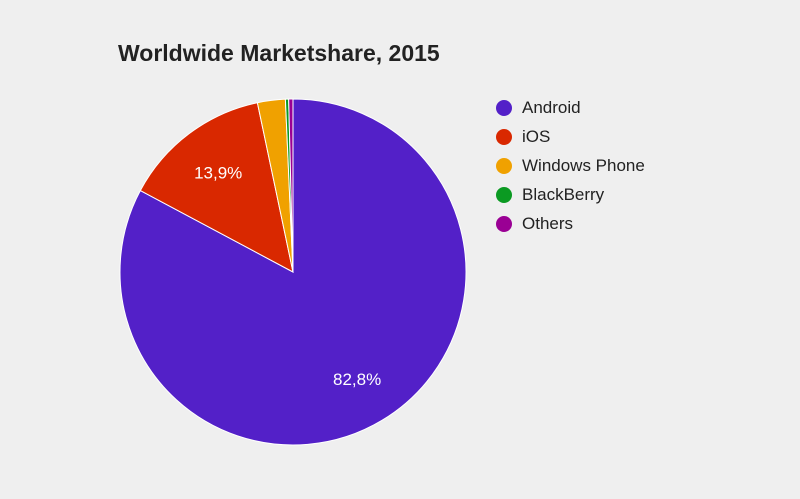  I want to click on legend-item-android: Android, so click(570, 107).